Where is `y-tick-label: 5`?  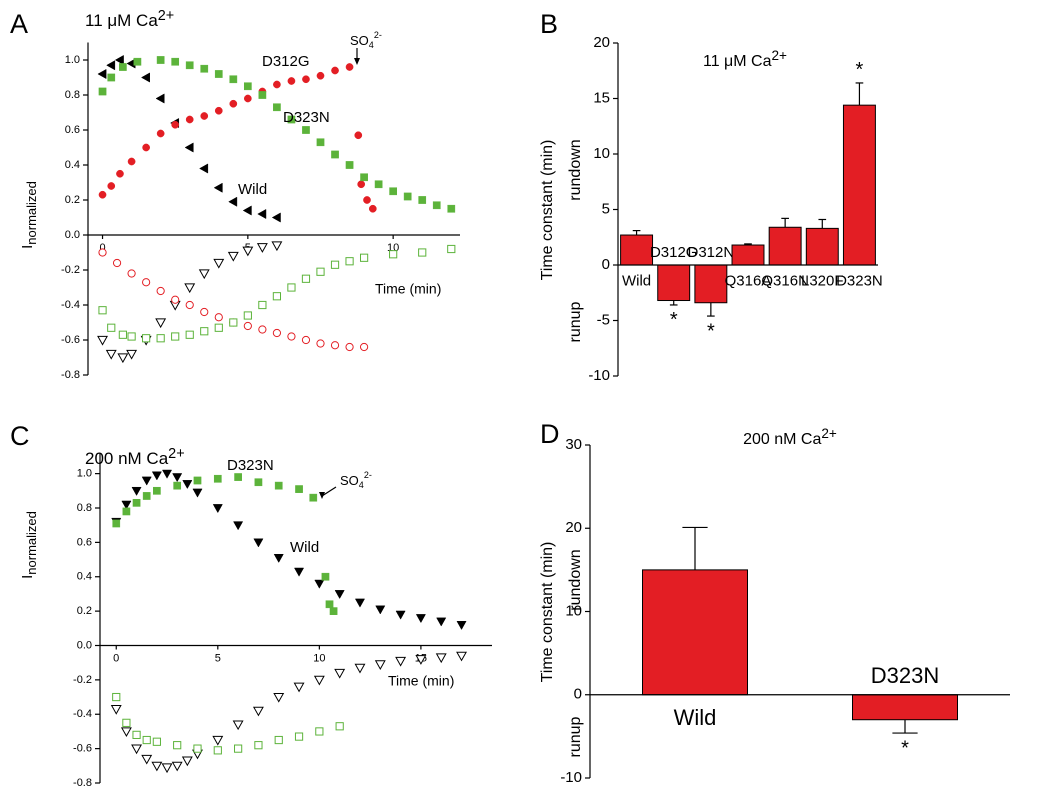 y-tick-label: 5 is located at coordinates (606, 208).